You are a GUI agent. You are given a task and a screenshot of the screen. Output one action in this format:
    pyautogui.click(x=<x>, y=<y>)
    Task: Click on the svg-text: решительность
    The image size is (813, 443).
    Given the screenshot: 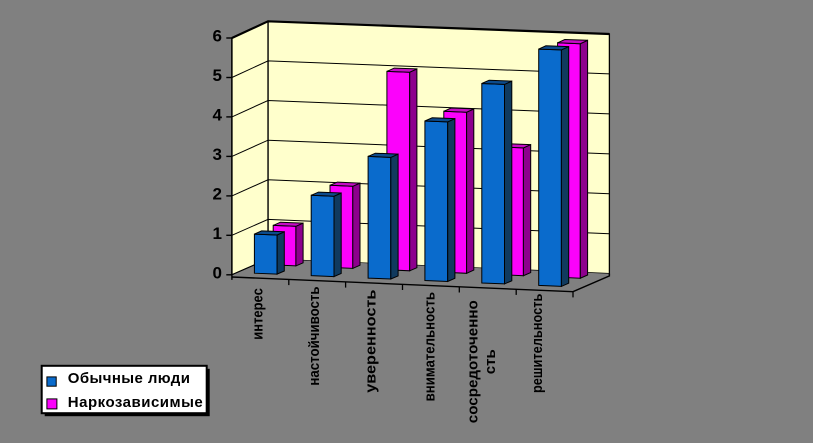 What is the action you would take?
    pyautogui.click(x=538, y=343)
    